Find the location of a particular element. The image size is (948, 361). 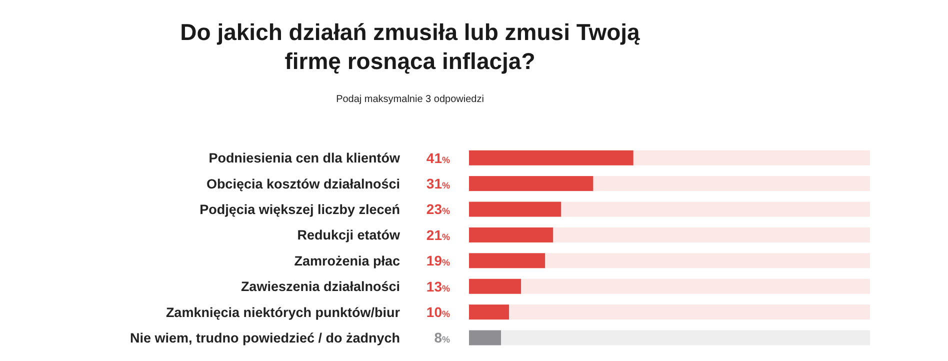

y-tick-label: Zamrożenia płac is located at coordinates (347, 260).